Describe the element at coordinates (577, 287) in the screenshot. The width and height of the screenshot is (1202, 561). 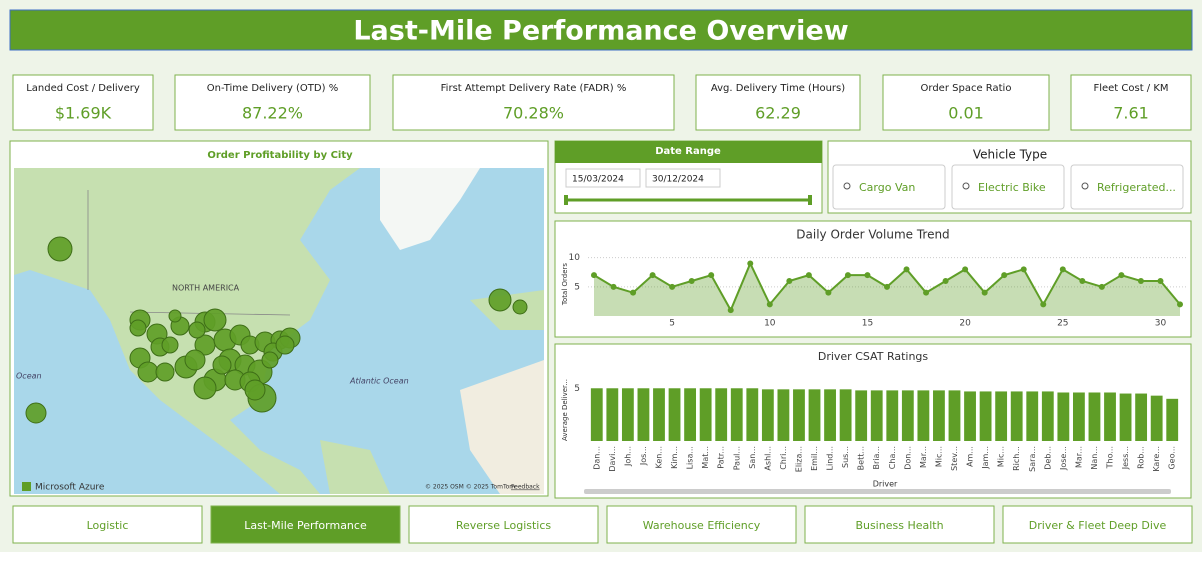
I see `y-tick-label: 5` at that location.